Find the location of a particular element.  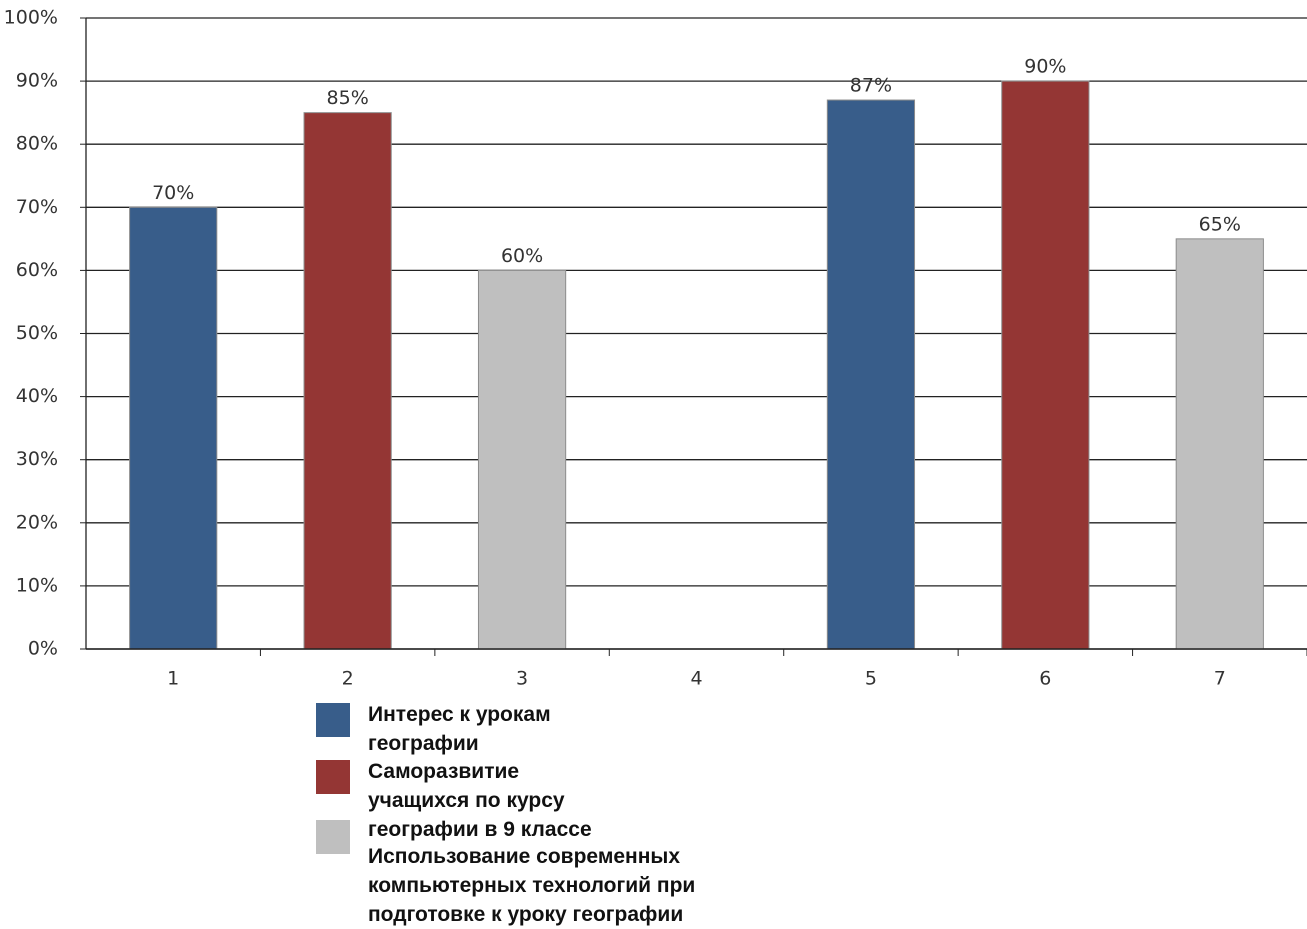

y-tick-label: 80% is located at coordinates (37, 144).